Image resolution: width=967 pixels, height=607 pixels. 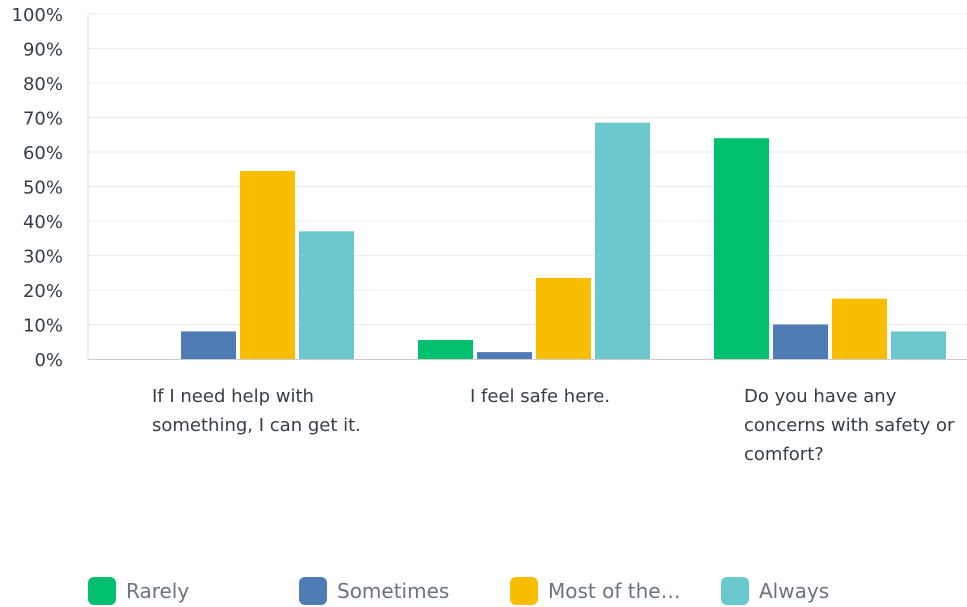 What do you see at coordinates (43, 84) in the screenshot?
I see `y-tick-label: 80%` at bounding box center [43, 84].